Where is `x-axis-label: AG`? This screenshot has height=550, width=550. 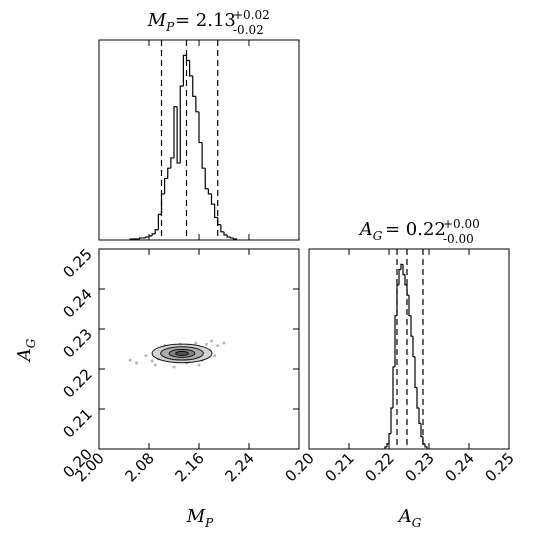 x-axis-label: AG is located at coordinates (409, 518).